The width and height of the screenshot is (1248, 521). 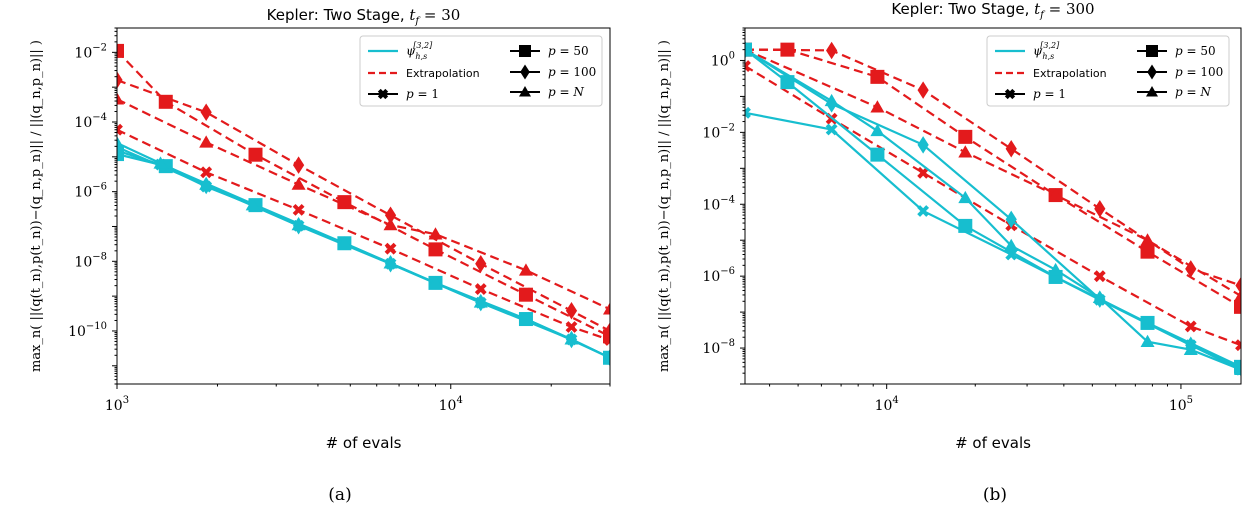 What do you see at coordinates (422, 94) in the screenshot?
I see `legend-marker-label: p = 1` at bounding box center [422, 94].